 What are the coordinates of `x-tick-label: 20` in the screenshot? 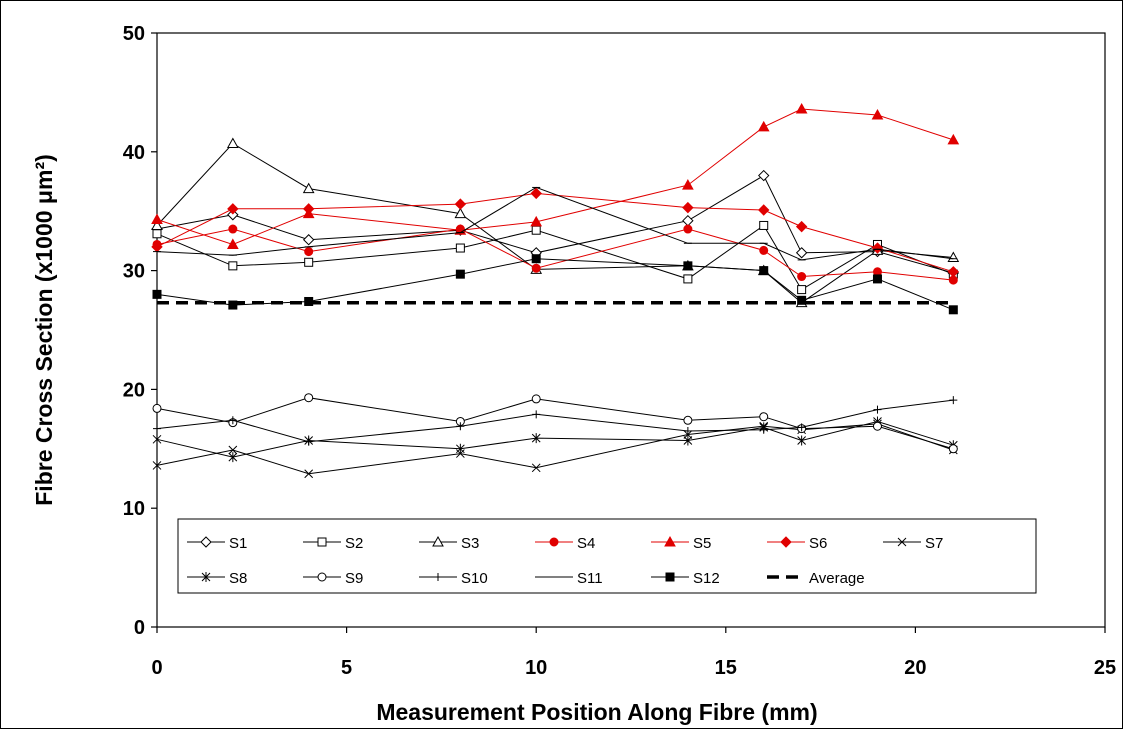 It's located at (915, 668).